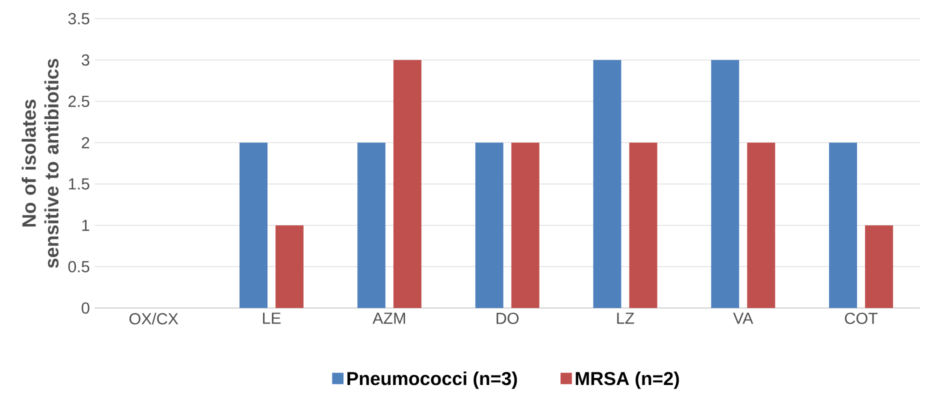  What do you see at coordinates (627, 380) in the screenshot?
I see `legend-label: MRSA (n=2)` at bounding box center [627, 380].